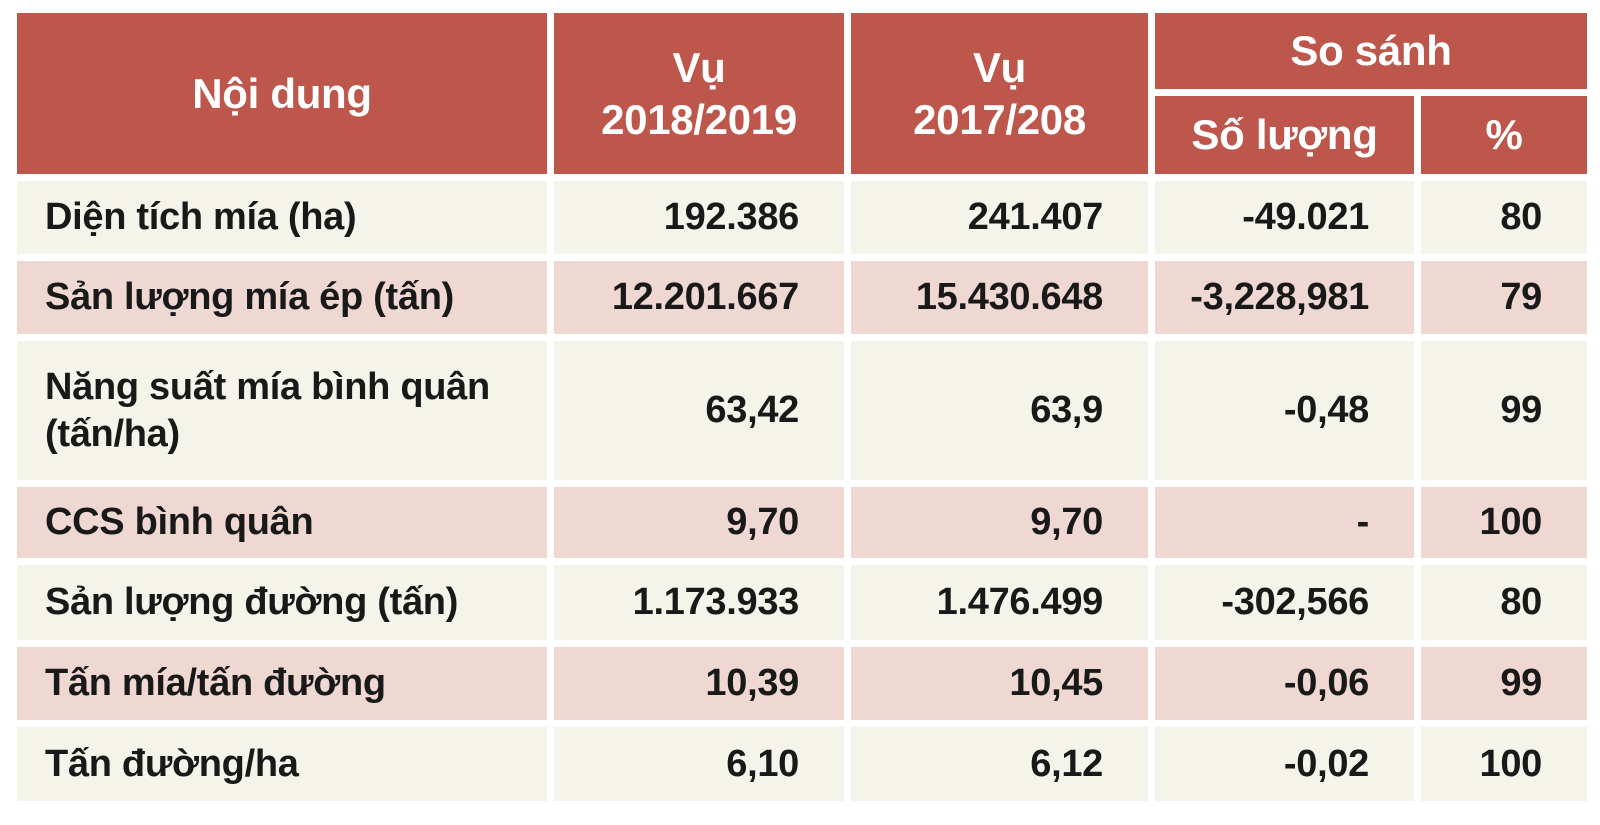 The image size is (1600, 825). Describe the element at coordinates (999, 764) in the screenshot. I see `value-cell: 6,12` at that location.